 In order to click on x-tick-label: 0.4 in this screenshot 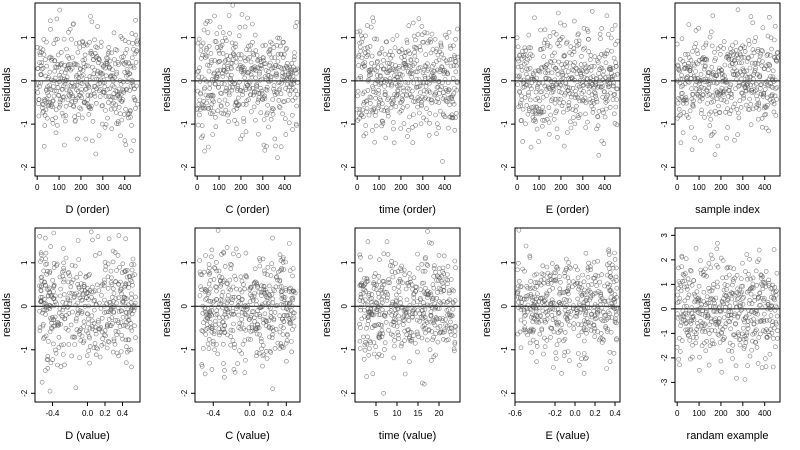, I will do `click(615, 413)`.